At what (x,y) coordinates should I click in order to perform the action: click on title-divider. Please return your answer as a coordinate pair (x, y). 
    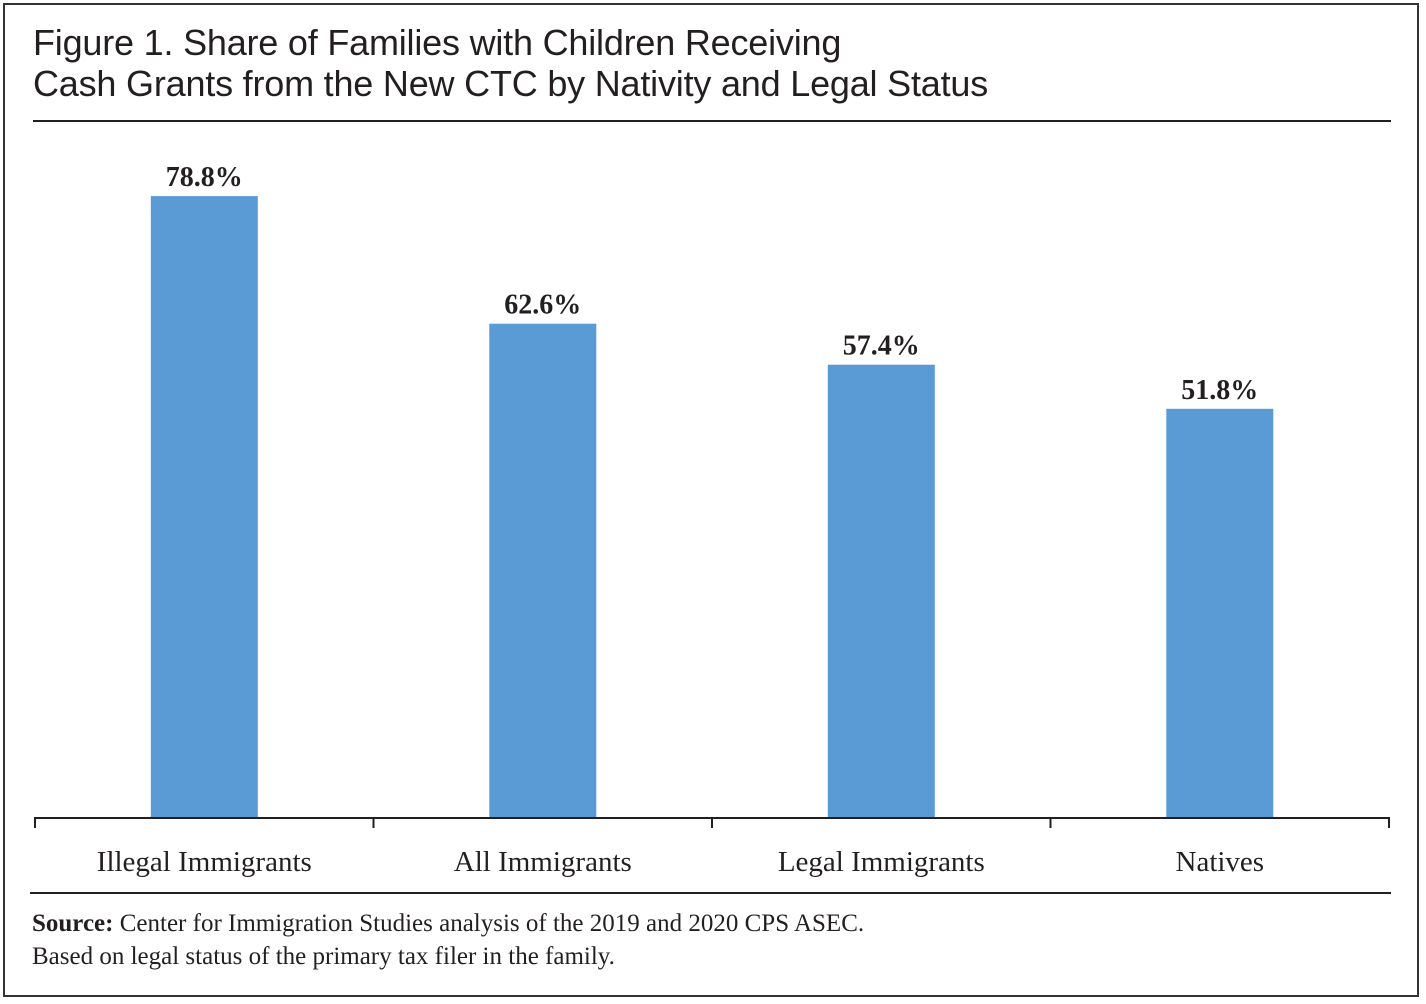
    Looking at the image, I should click on (712, 121).